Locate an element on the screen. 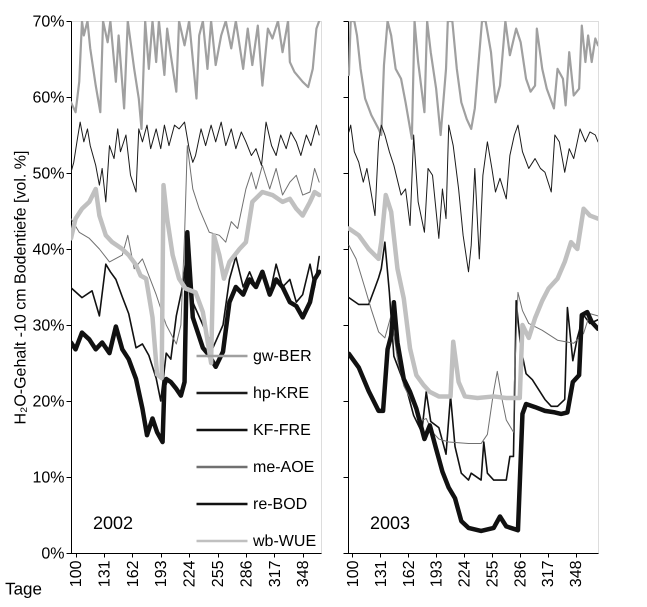 This screenshot has width=647, height=607. legend-label: wb-WUE is located at coordinates (284, 541).